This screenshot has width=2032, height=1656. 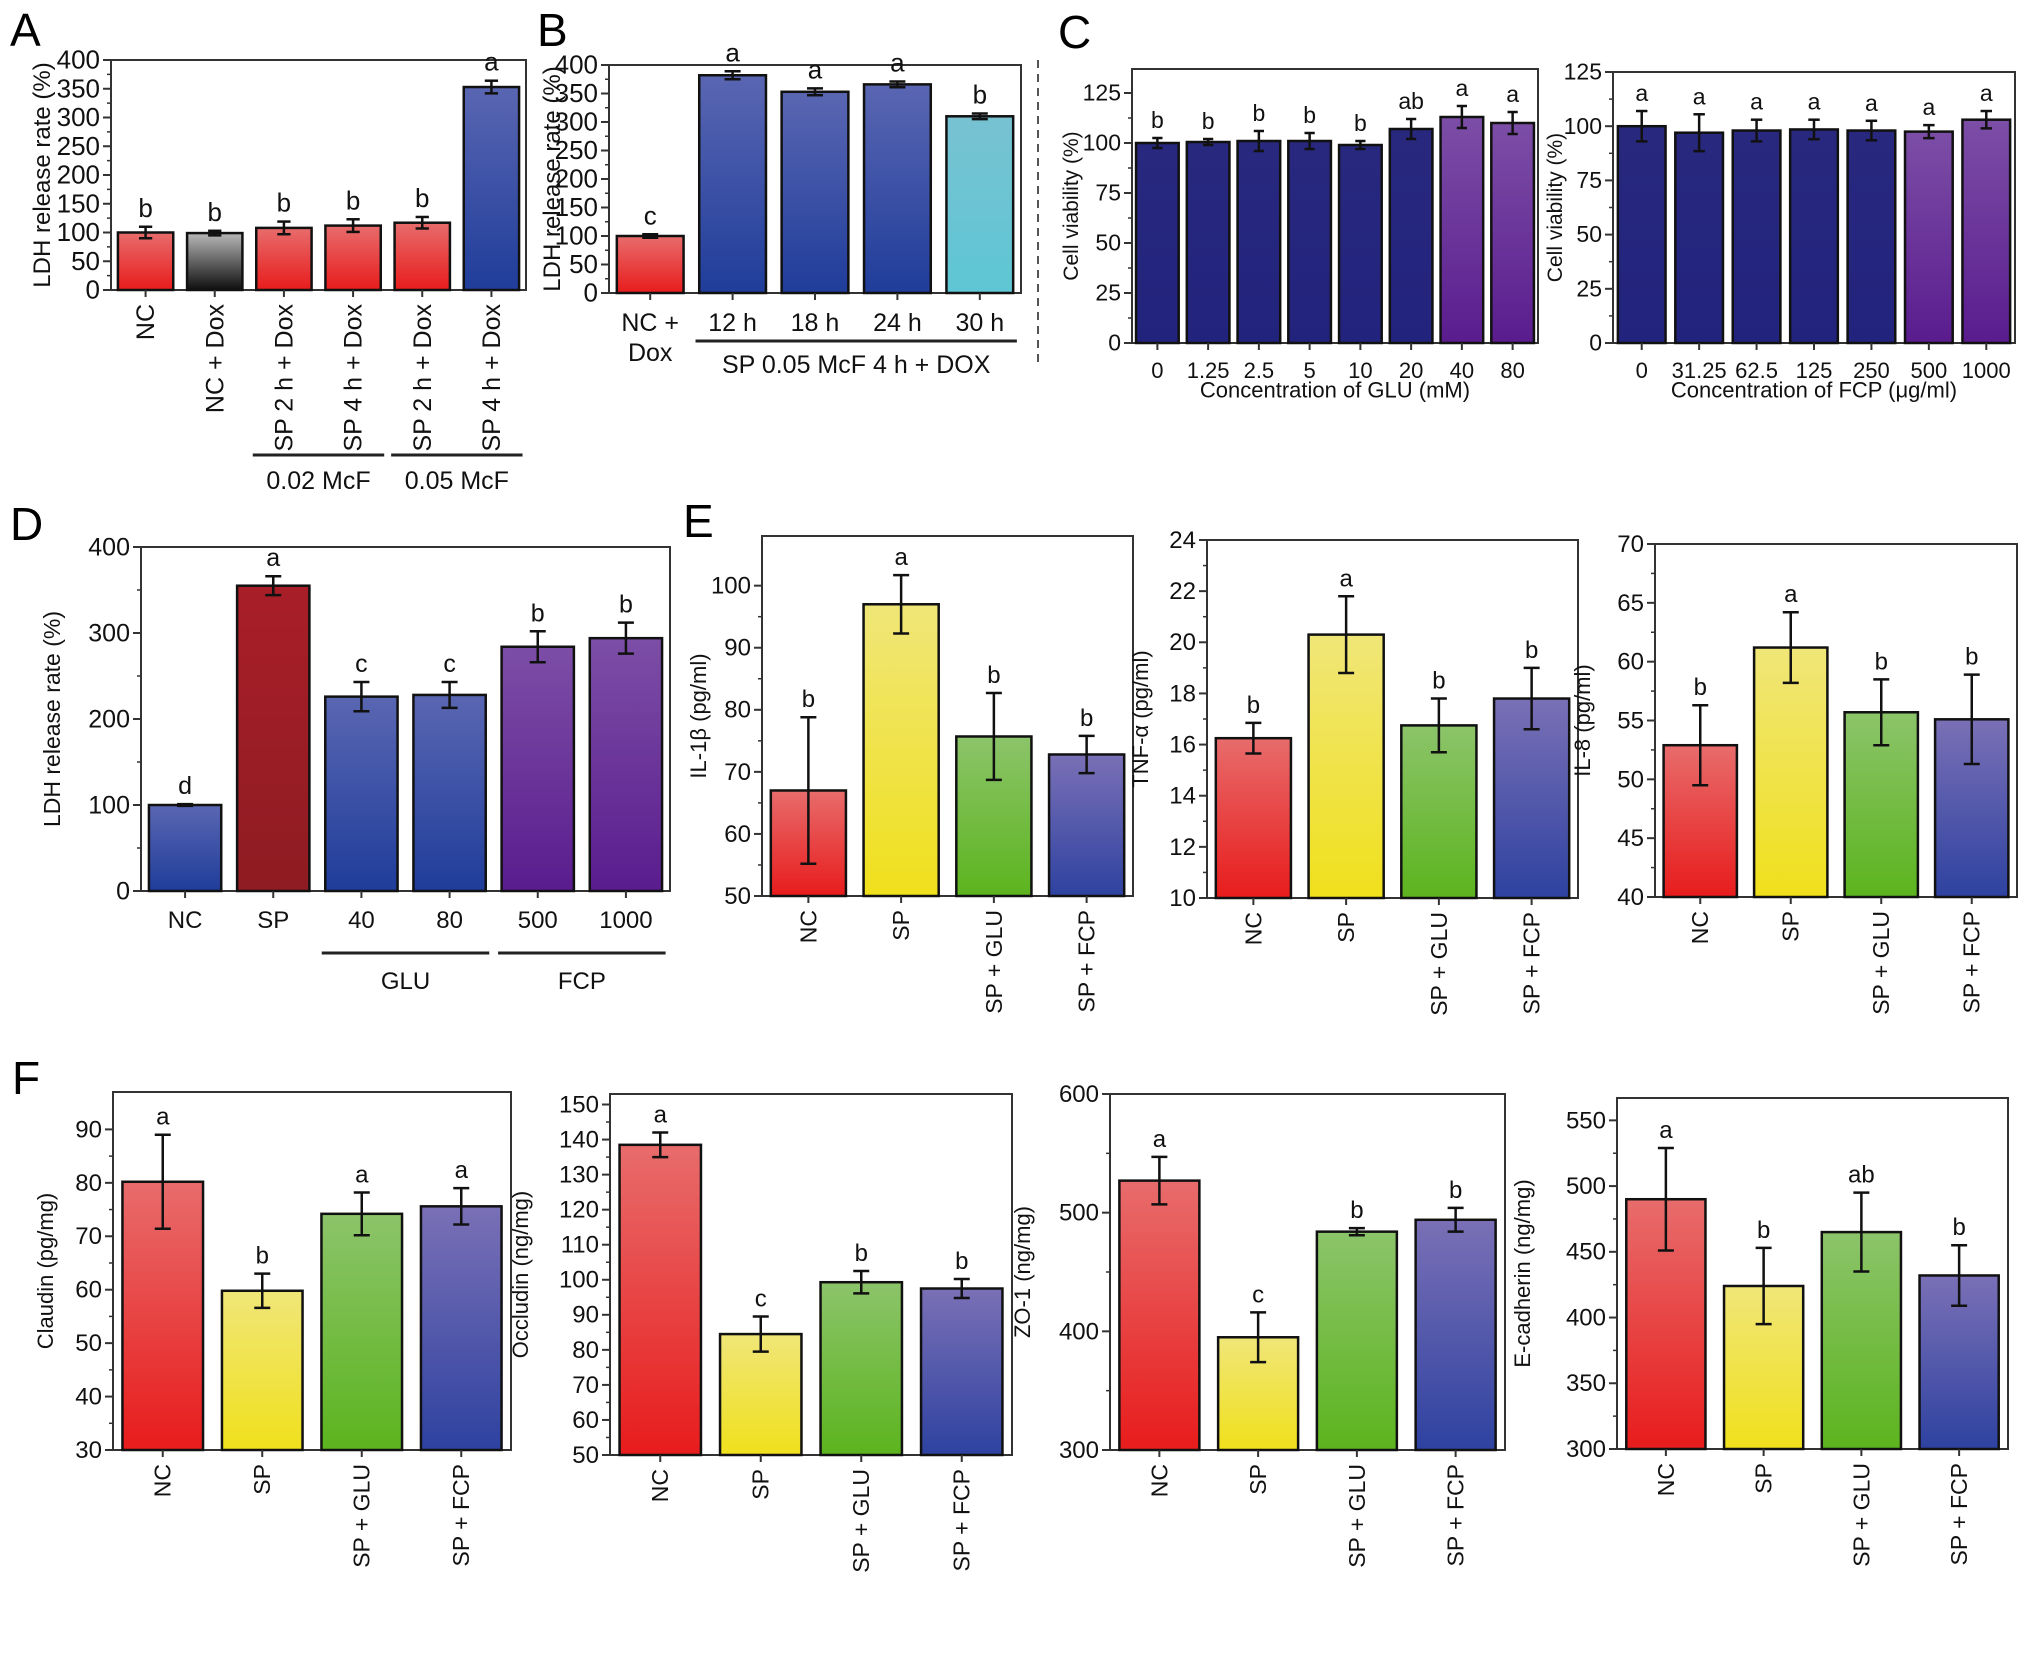 What do you see at coordinates (1814, 390) in the screenshot?
I see `x-axis-title: Concentration of FCP (μg/ml)` at bounding box center [1814, 390].